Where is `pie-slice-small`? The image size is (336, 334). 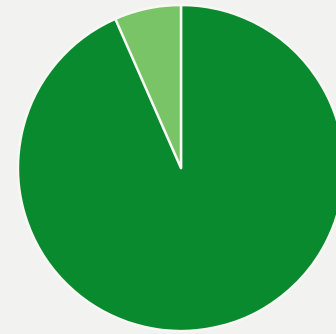
pie-slice-small is located at coordinates (148, 86).